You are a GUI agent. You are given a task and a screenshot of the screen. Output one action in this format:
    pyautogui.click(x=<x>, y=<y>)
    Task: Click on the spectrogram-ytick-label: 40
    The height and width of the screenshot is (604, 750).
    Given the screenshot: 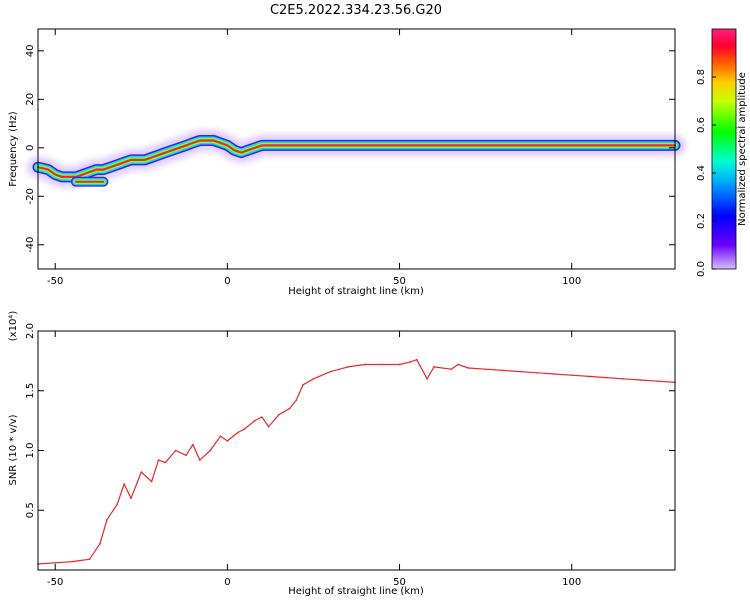 What is the action you would take?
    pyautogui.click(x=30, y=50)
    